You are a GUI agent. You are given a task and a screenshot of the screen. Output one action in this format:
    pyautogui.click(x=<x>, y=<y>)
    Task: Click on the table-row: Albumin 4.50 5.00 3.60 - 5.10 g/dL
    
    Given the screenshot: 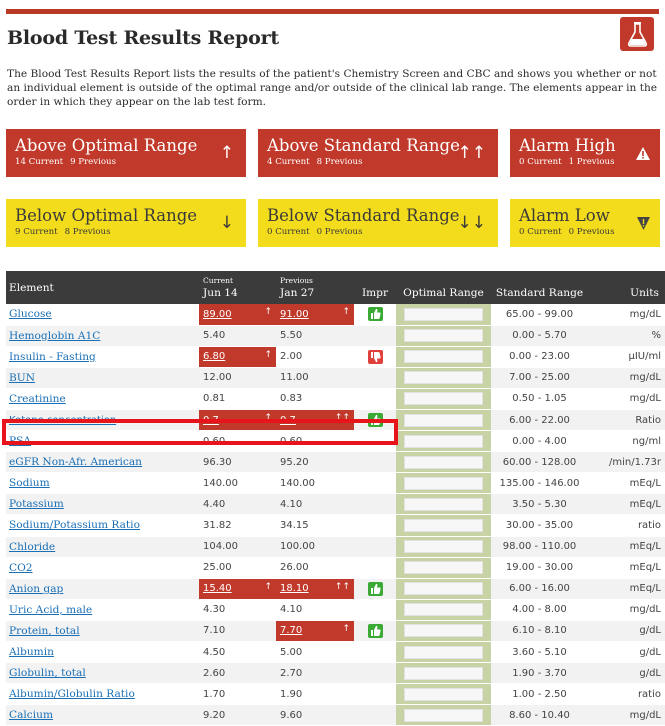 What is the action you would take?
    pyautogui.click(x=335, y=652)
    